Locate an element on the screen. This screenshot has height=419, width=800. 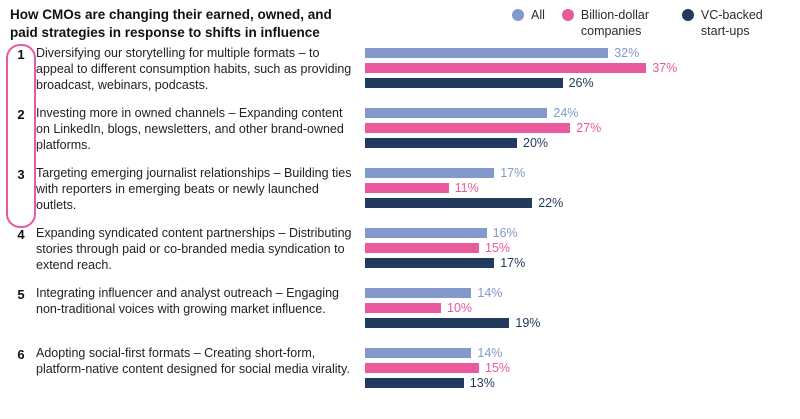
bar-line: 27% is located at coordinates (483, 128).